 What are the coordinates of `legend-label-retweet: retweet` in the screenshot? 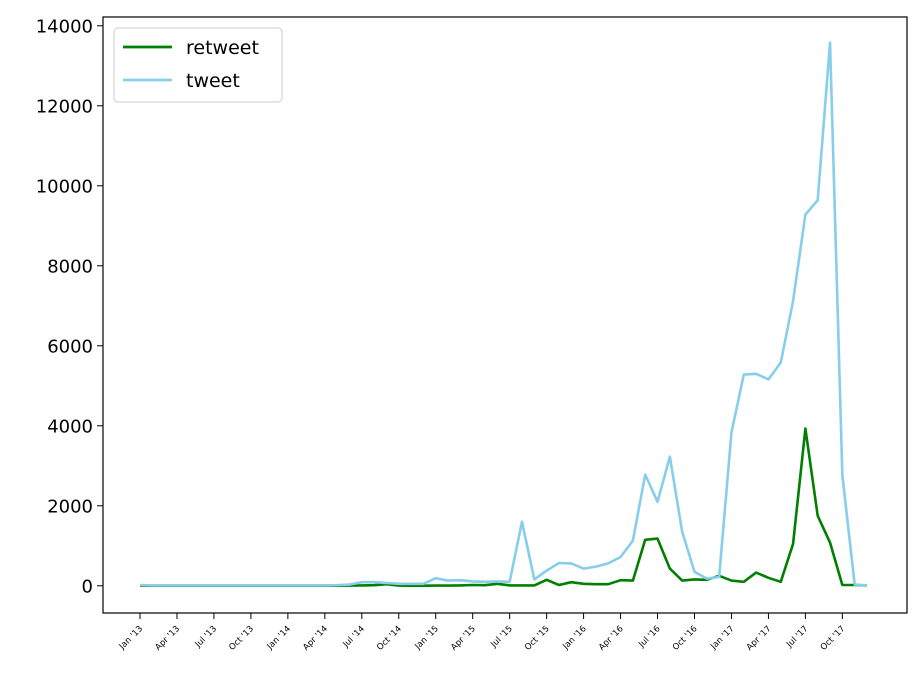 It's located at (222, 48).